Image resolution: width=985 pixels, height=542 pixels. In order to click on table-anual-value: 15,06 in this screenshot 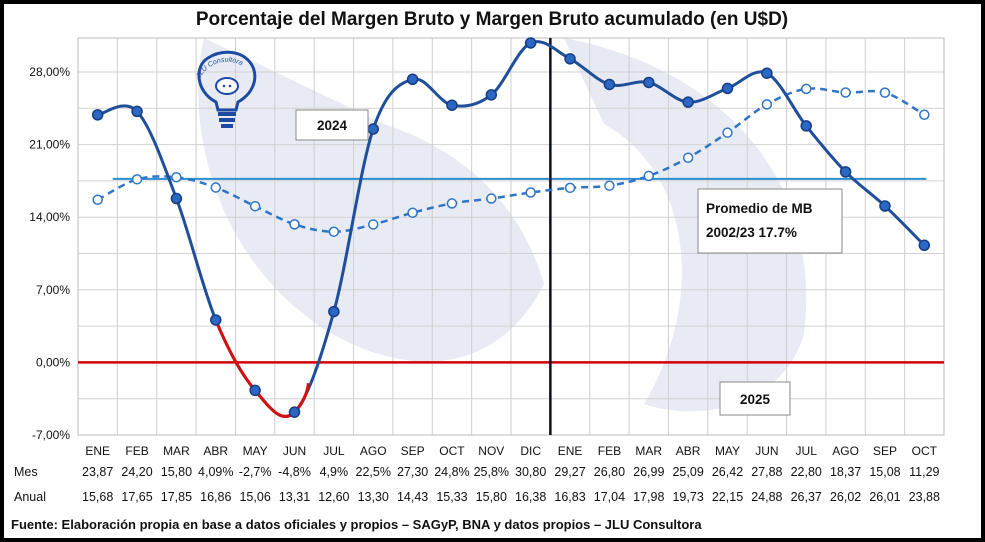, I will do `click(254, 497)`.